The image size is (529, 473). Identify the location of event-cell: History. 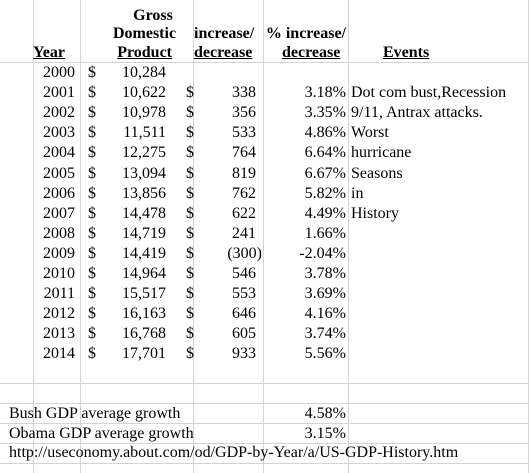
(375, 213).